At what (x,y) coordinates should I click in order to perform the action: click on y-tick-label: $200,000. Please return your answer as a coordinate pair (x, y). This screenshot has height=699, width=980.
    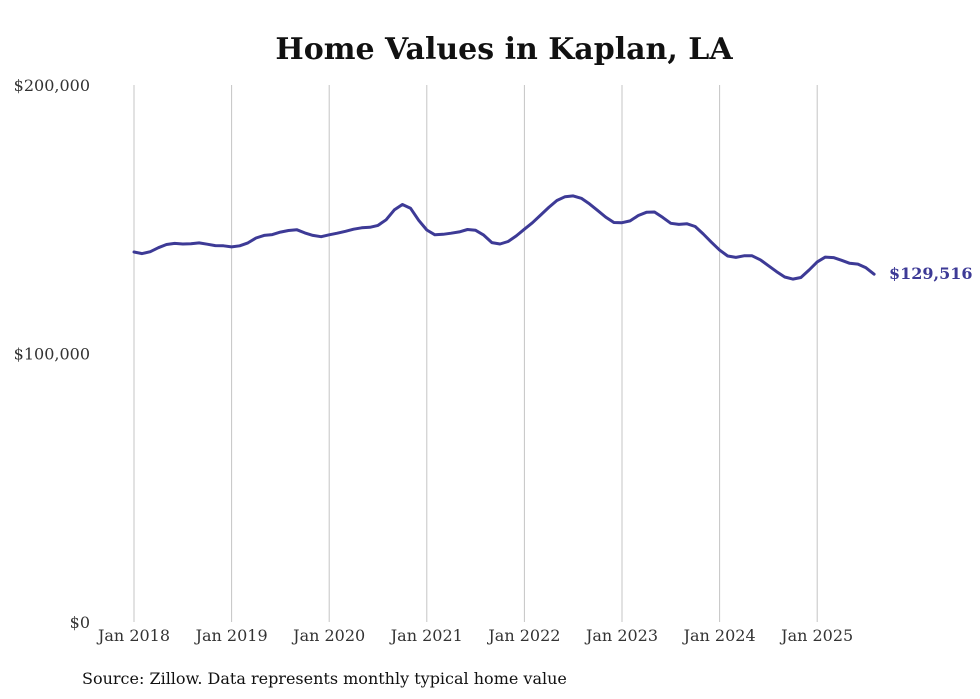
    Looking at the image, I should click on (52, 85).